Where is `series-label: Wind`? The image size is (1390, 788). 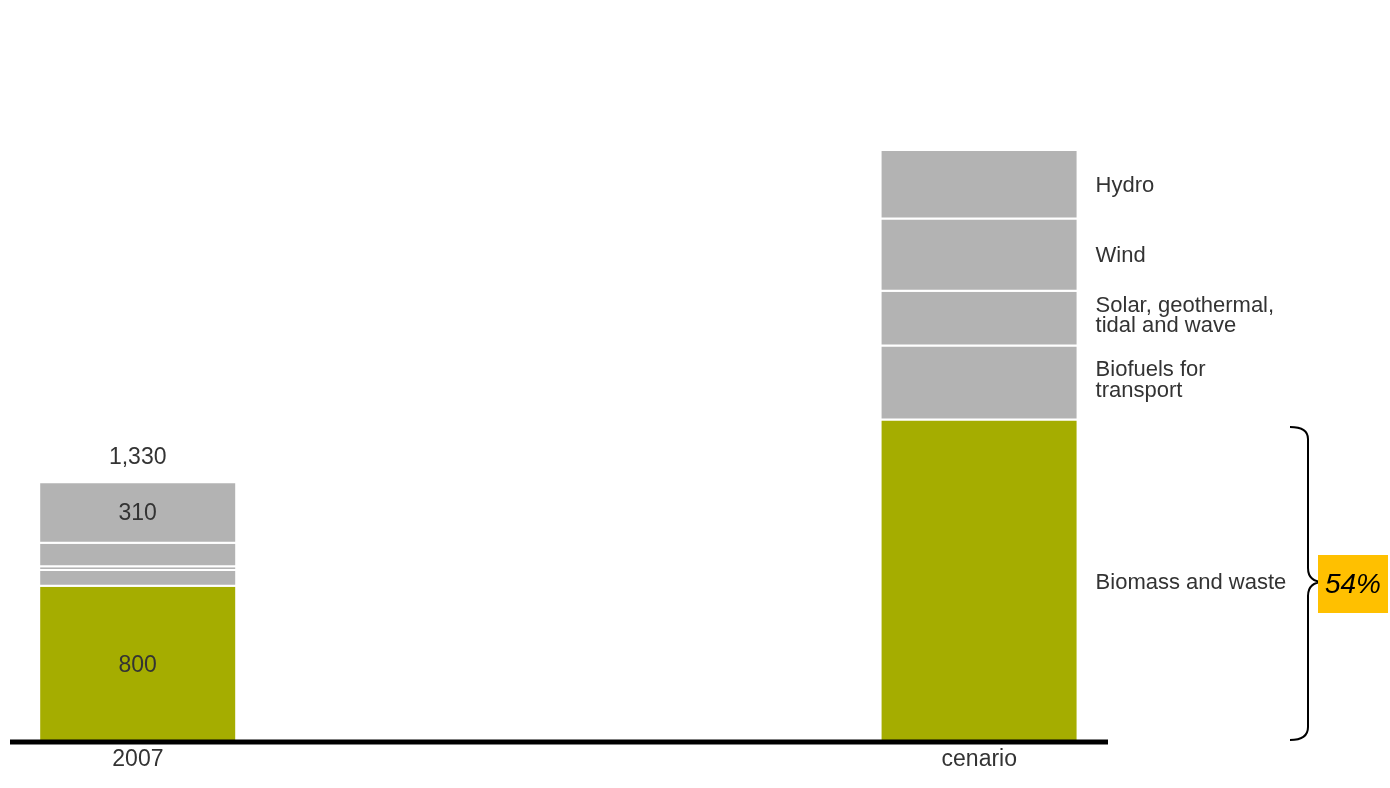
series-label: Wind is located at coordinates (1120, 255).